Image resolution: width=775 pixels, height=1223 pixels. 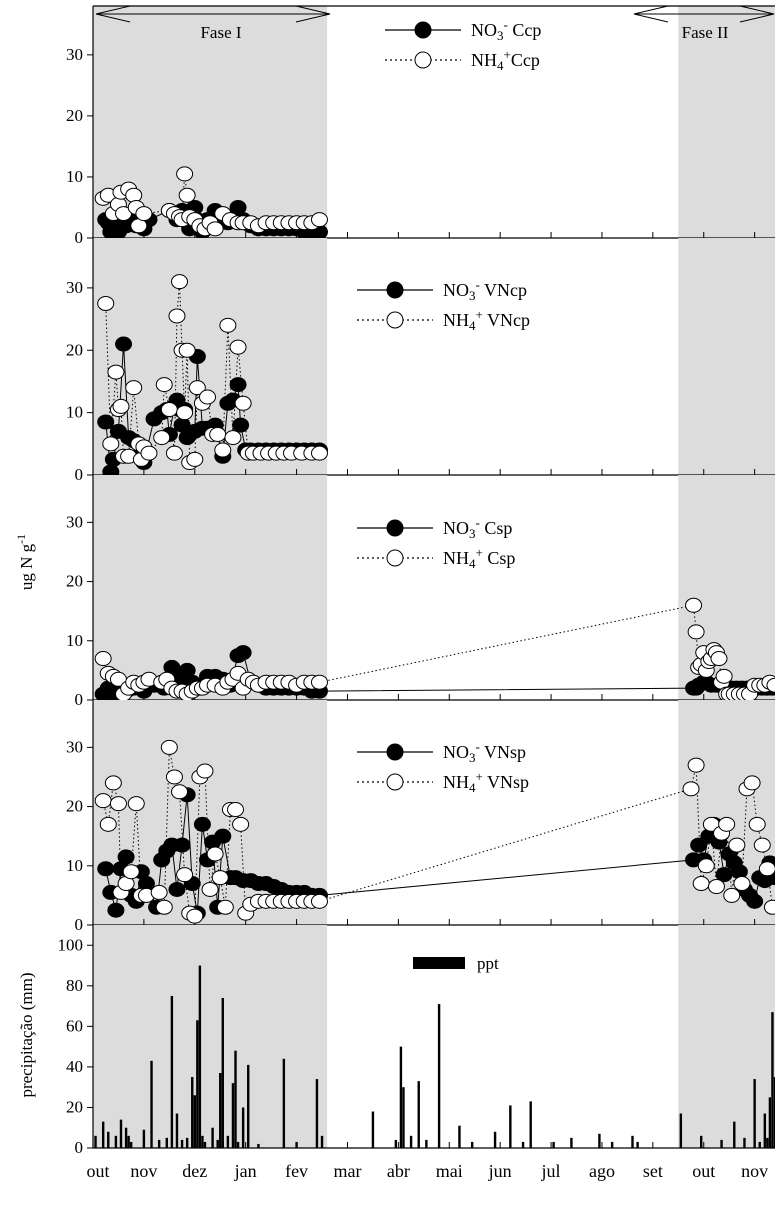 What do you see at coordinates (503, 752) in the screenshot?
I see `legend-suffix: VNsp` at bounding box center [503, 752].